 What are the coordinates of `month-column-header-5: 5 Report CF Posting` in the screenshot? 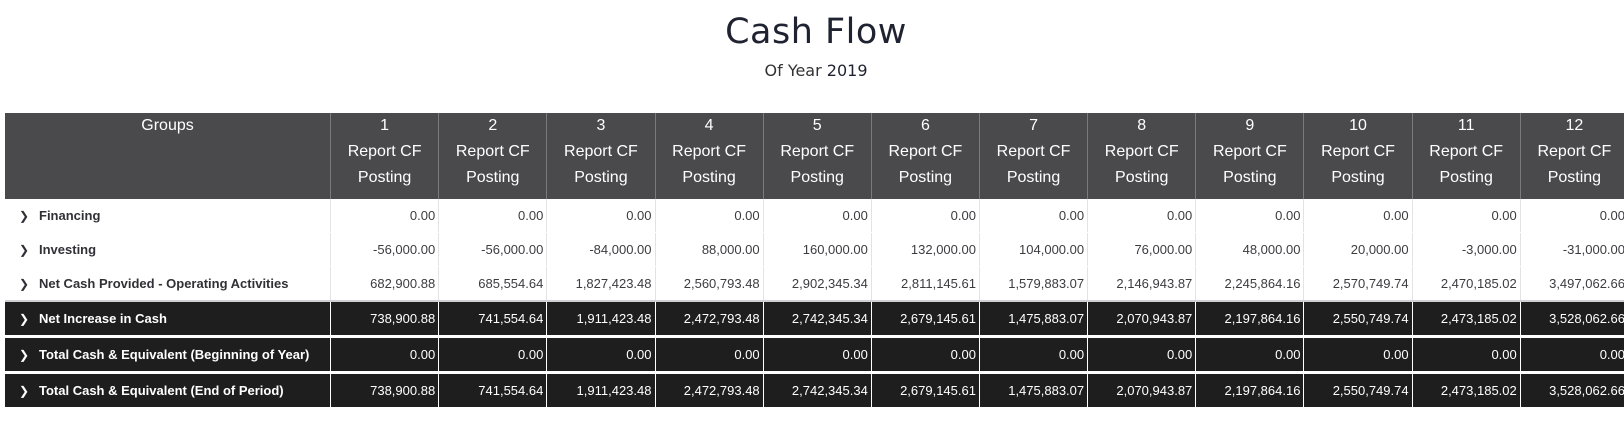 It's located at (817, 156).